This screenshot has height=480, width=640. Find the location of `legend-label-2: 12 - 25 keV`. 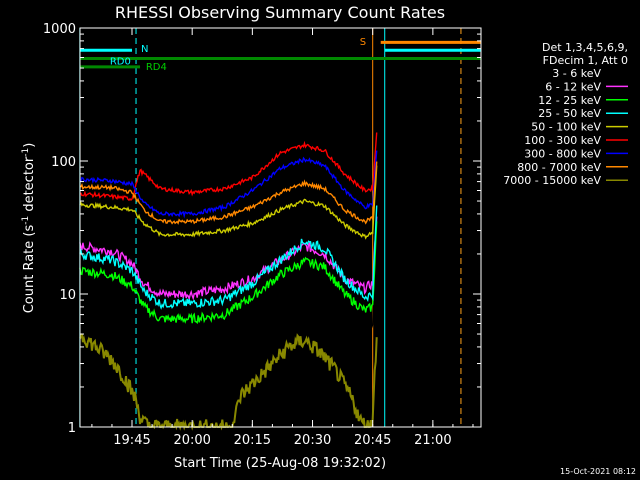

legend-label-2: 12 - 25 keV is located at coordinates (569, 100).